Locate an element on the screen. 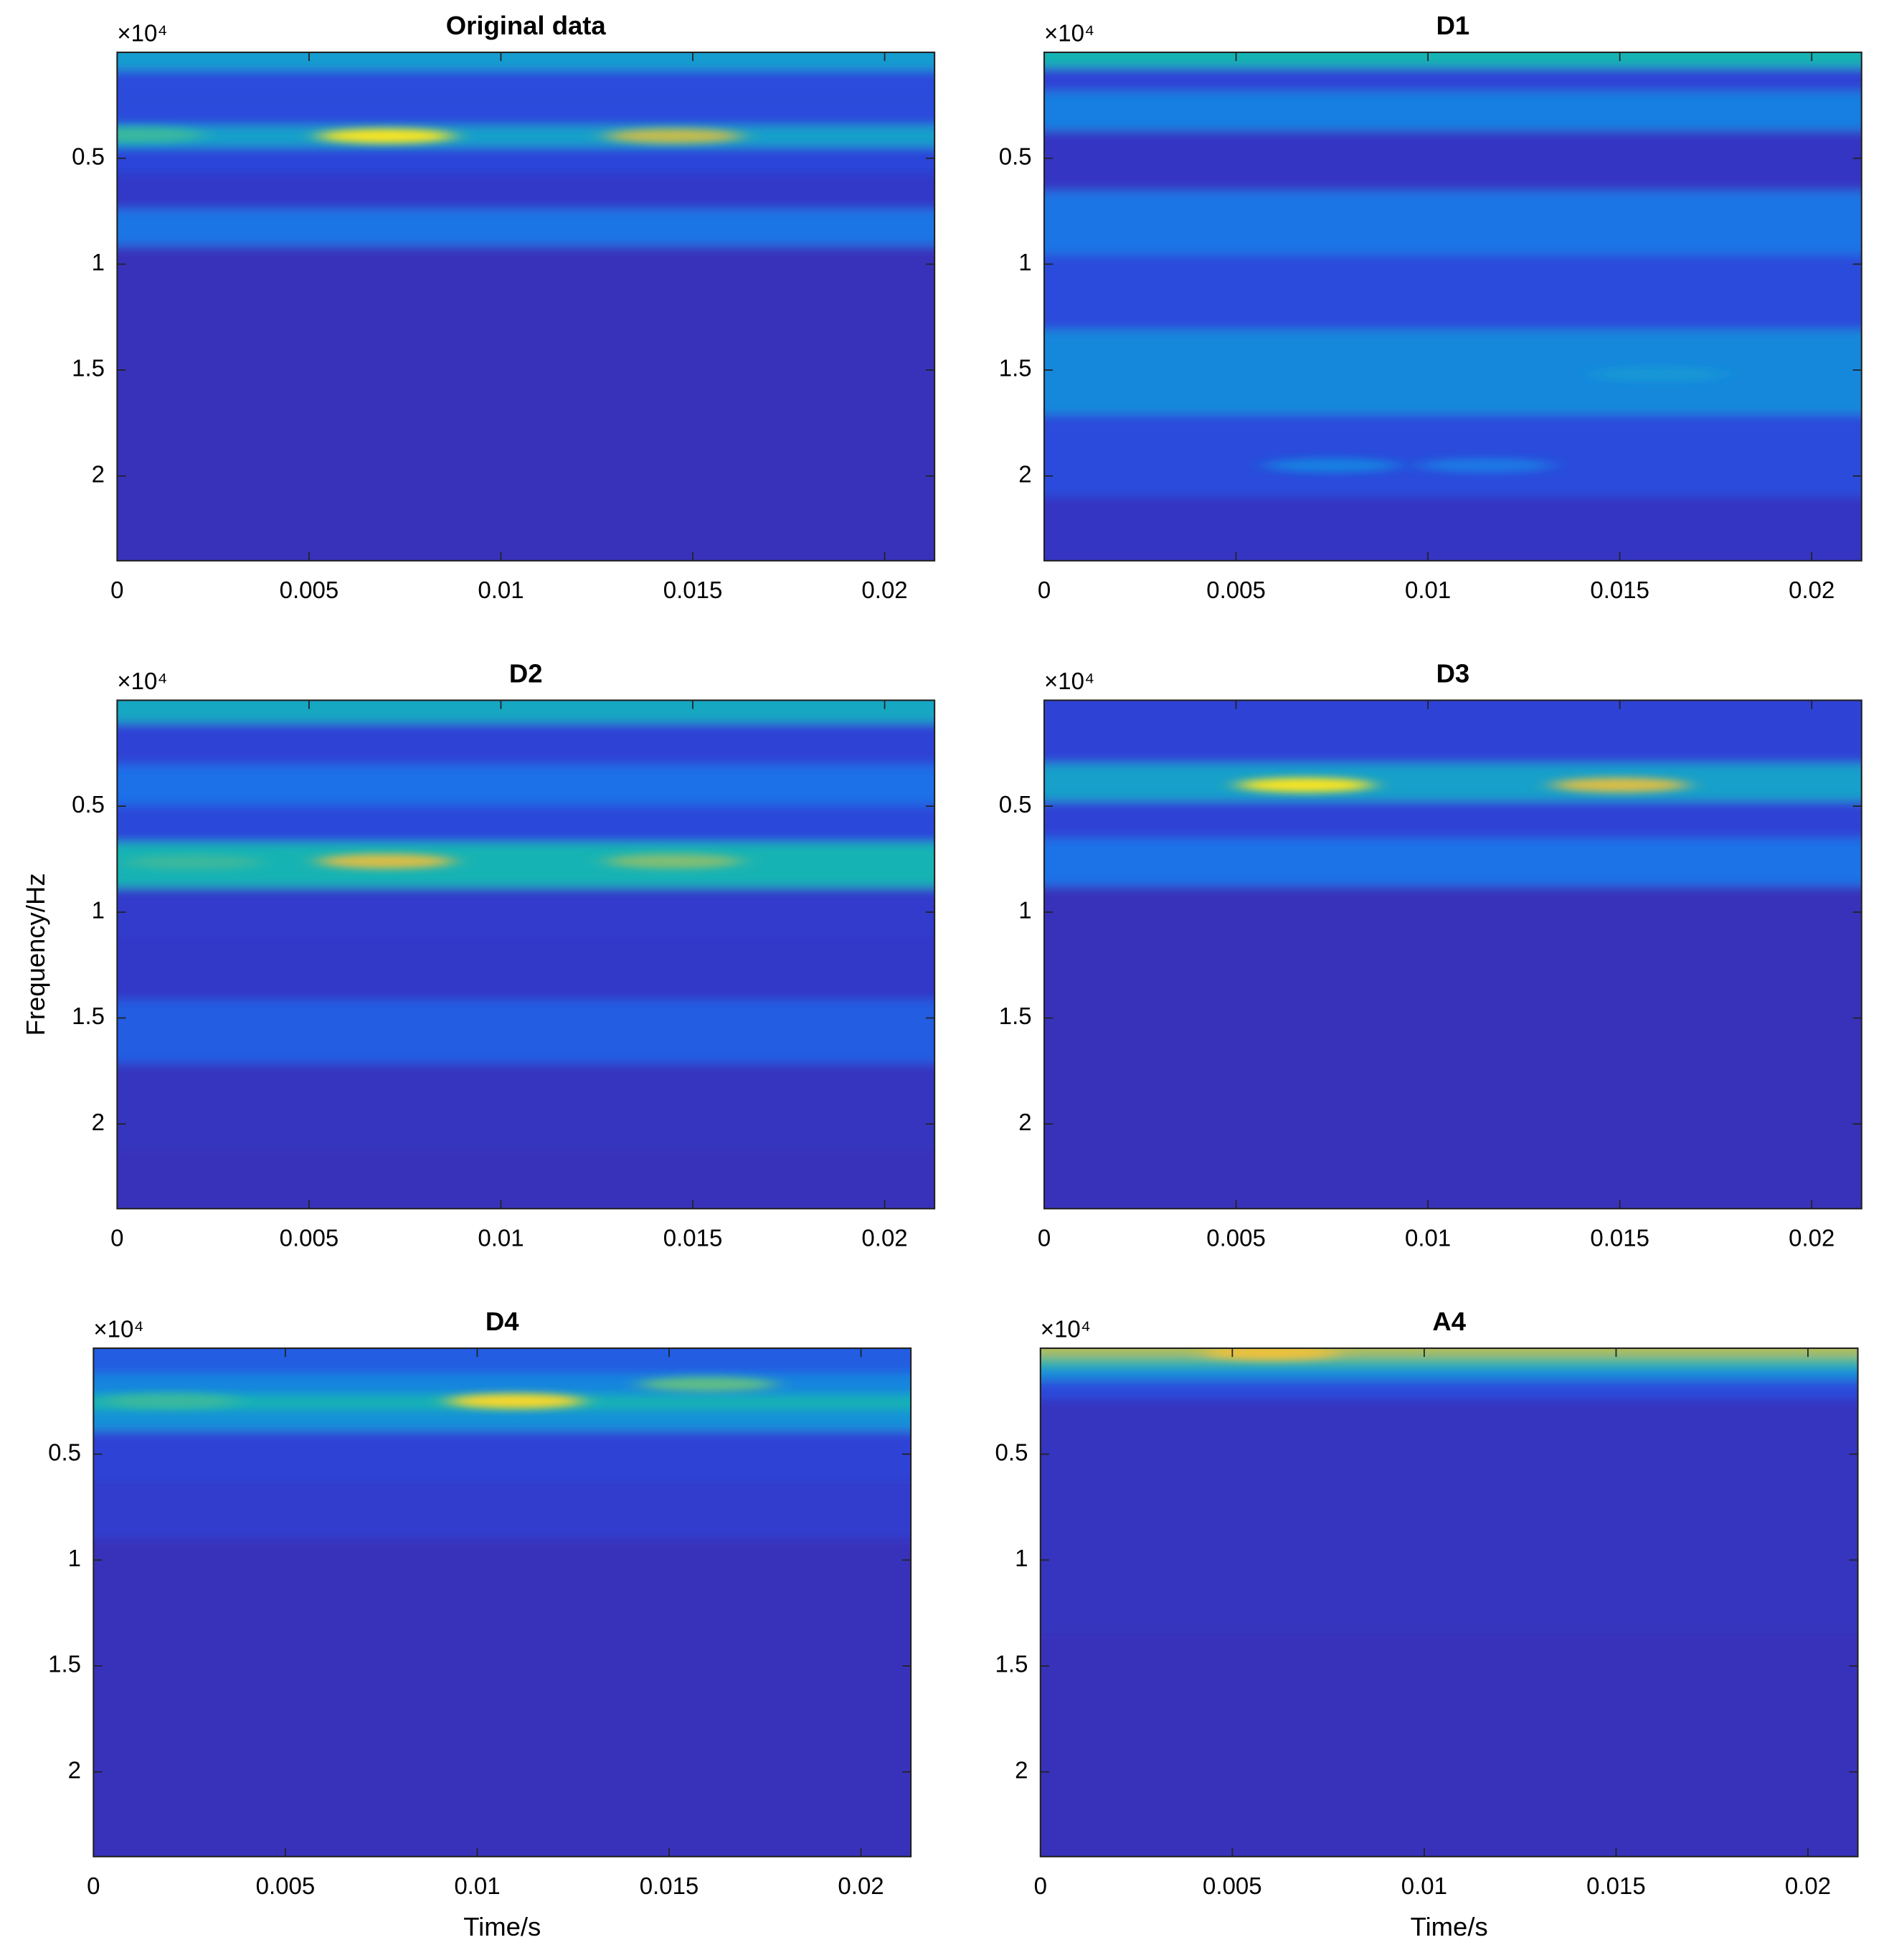 This screenshot has height=1960, width=1894. chart-title: Original data is located at coordinates (526, 25).